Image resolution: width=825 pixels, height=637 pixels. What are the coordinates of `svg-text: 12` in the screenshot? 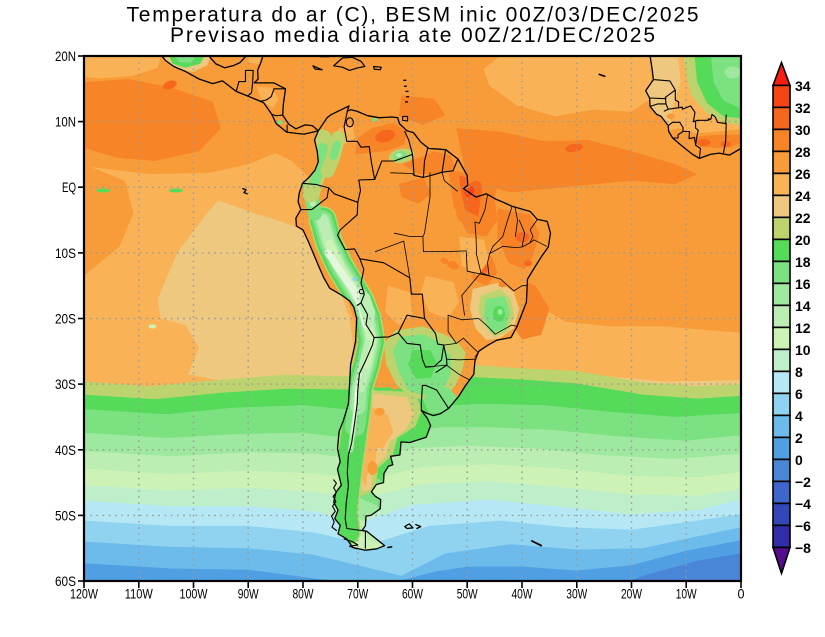 It's located at (803, 328).